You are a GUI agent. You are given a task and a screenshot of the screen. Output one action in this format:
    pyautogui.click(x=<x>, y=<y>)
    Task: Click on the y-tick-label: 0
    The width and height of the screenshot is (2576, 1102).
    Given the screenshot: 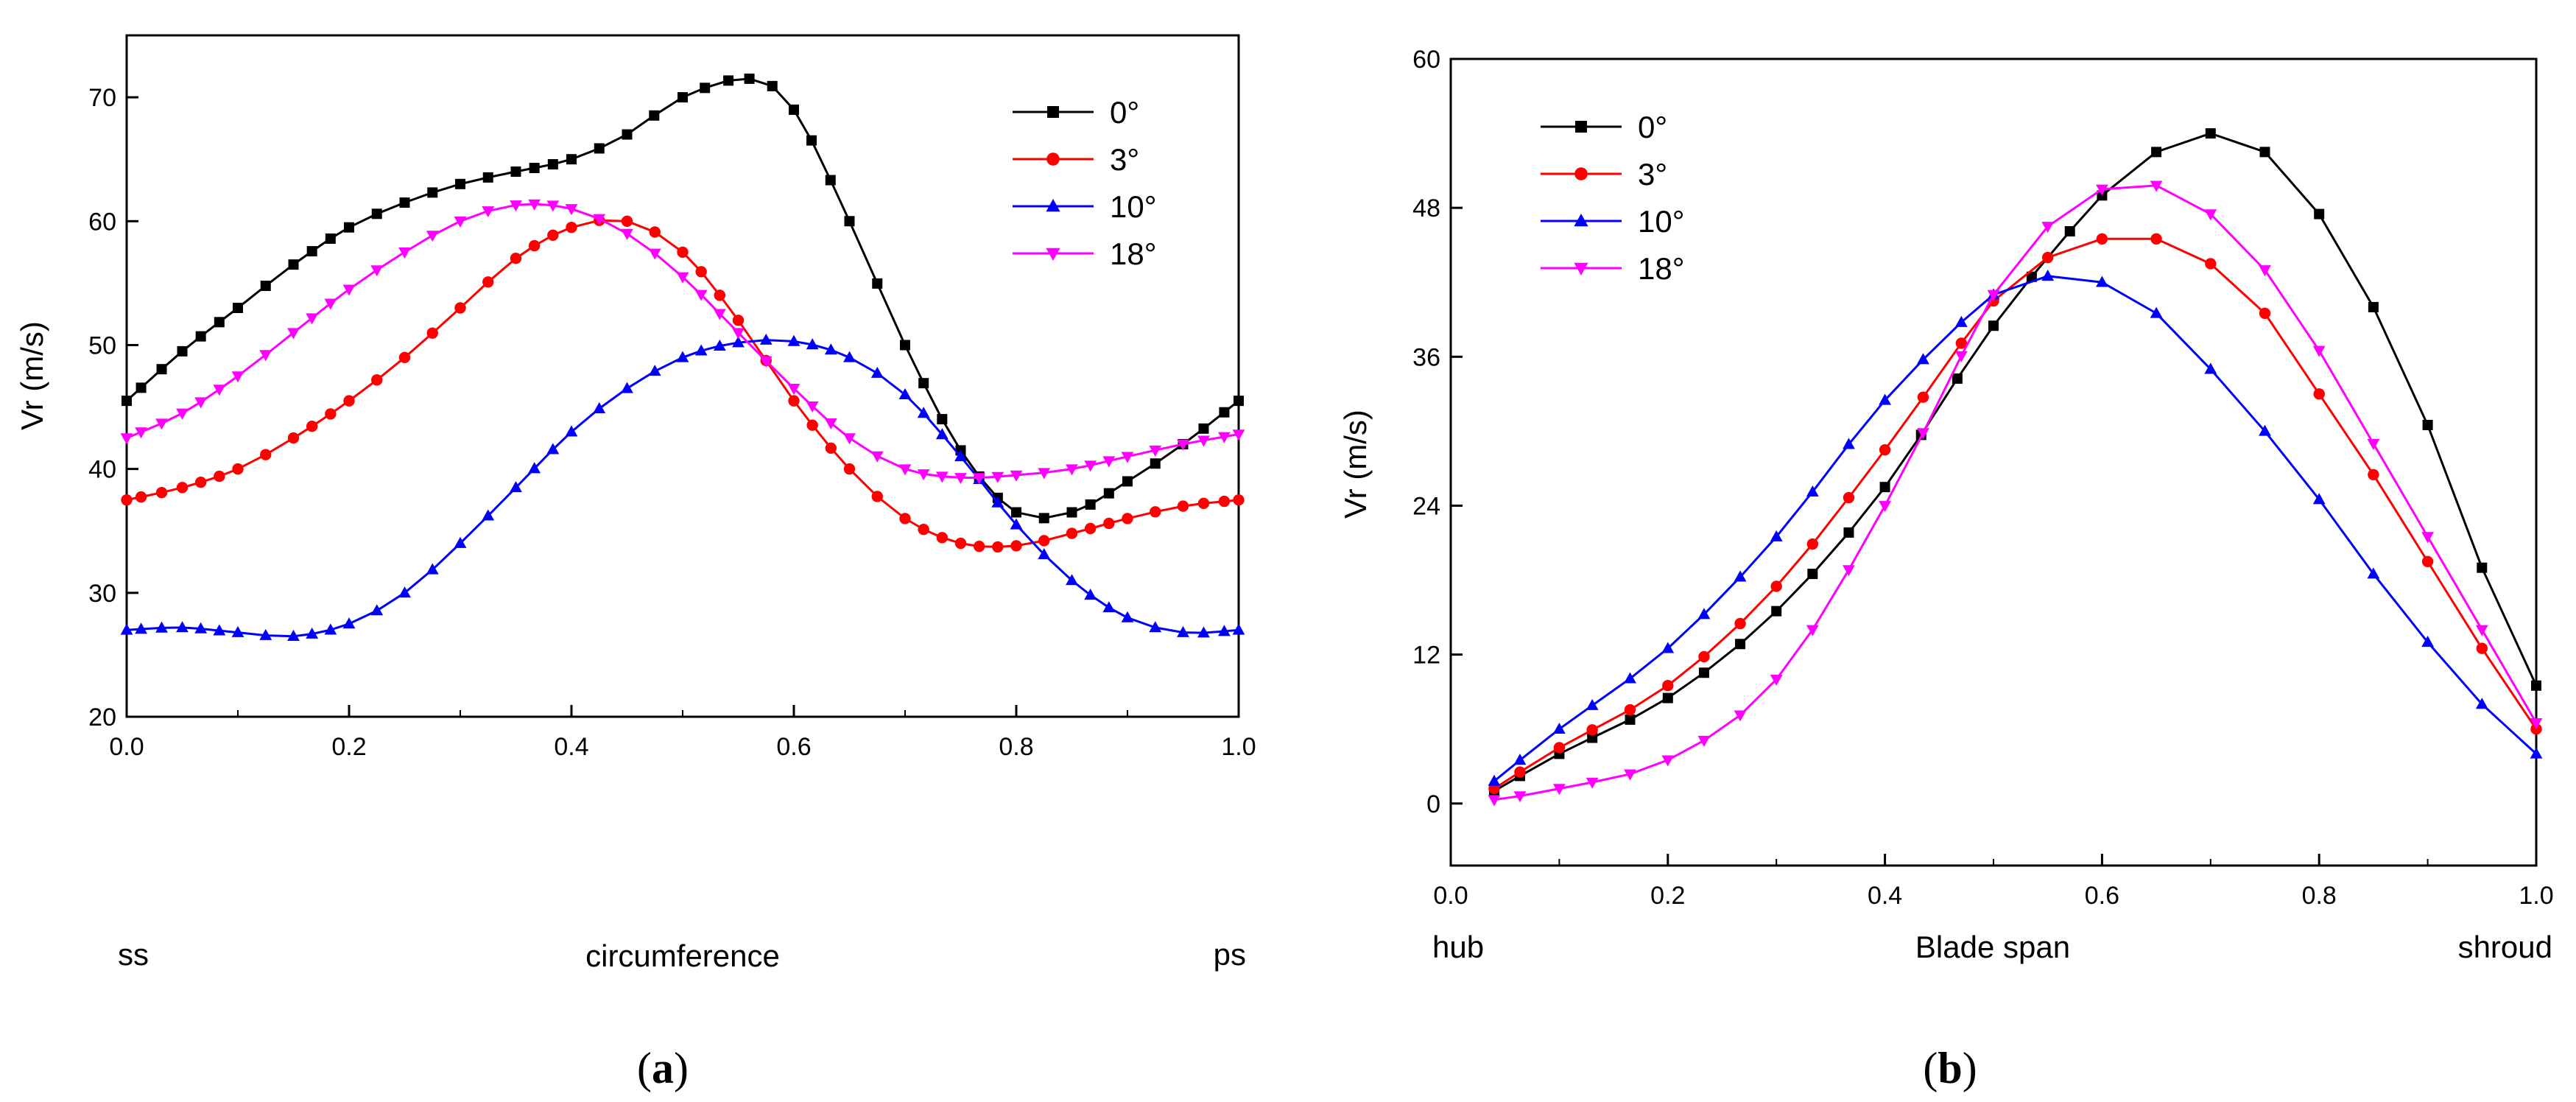 What is the action you would take?
    pyautogui.click(x=1433, y=804)
    